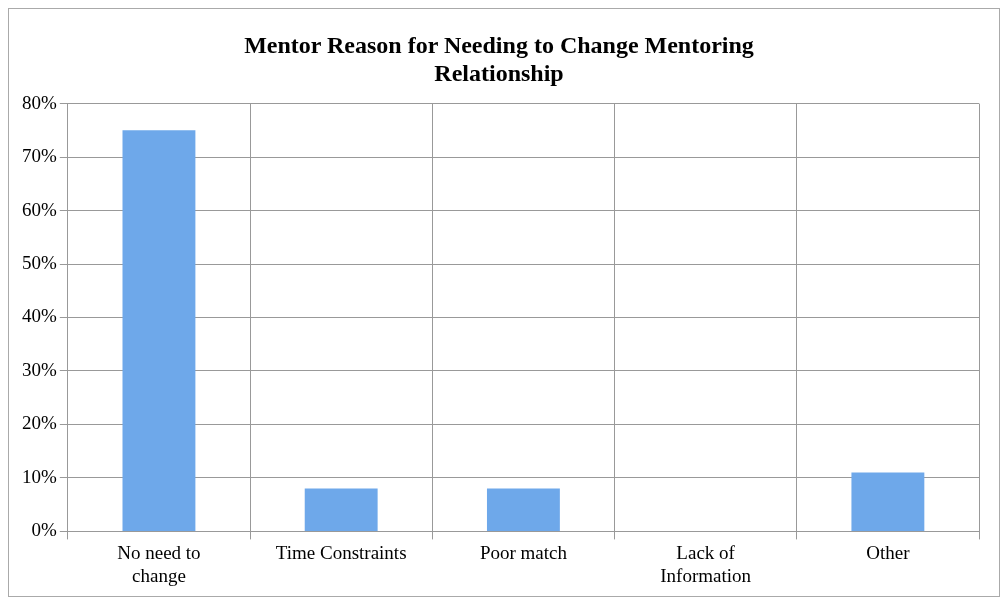  Describe the element at coordinates (39, 316) in the screenshot. I see `y-tick-label: 40%` at that location.